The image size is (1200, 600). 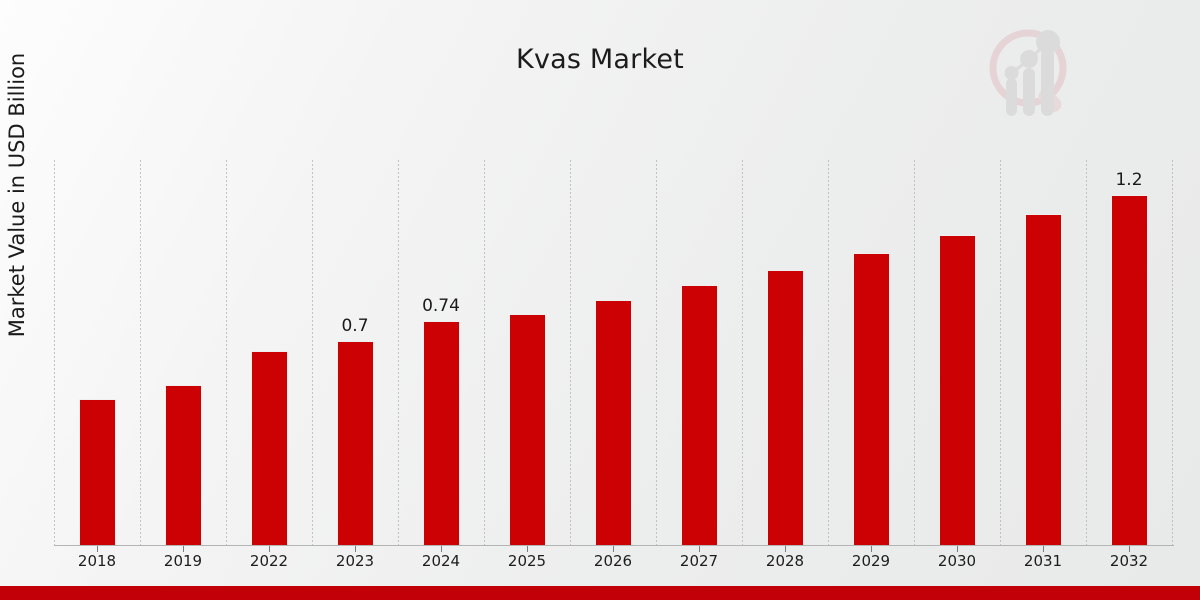 I want to click on x-tick-label-2031: 2031, so click(x=1043, y=561).